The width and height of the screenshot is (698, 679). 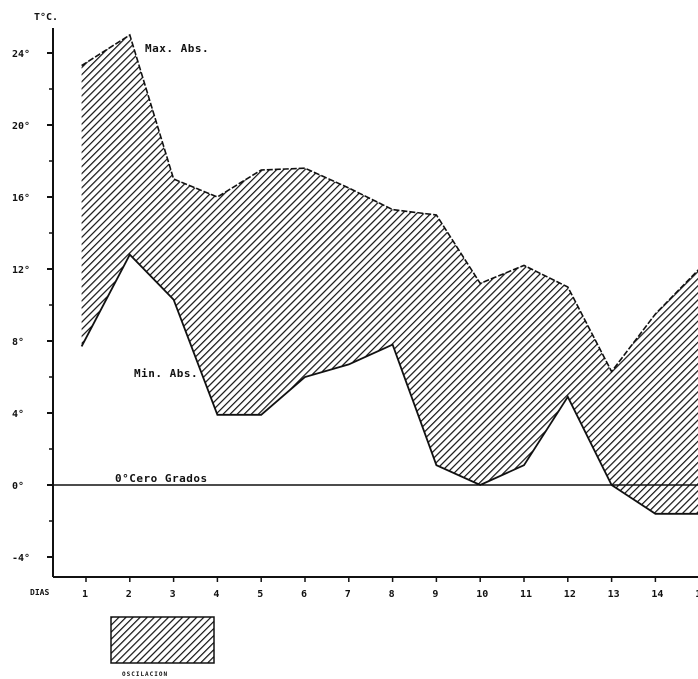 I want to click on x-tick-label: 10, so click(x=482, y=594).